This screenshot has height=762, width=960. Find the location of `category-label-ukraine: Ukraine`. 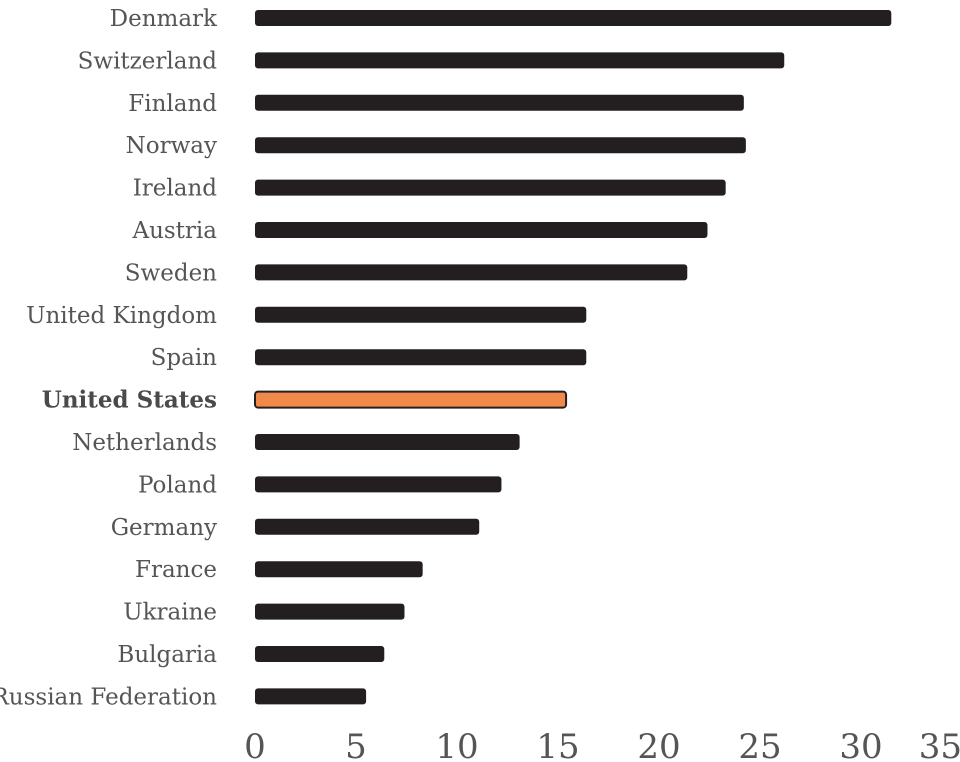

category-label-ukraine: Ukraine is located at coordinates (170, 613).